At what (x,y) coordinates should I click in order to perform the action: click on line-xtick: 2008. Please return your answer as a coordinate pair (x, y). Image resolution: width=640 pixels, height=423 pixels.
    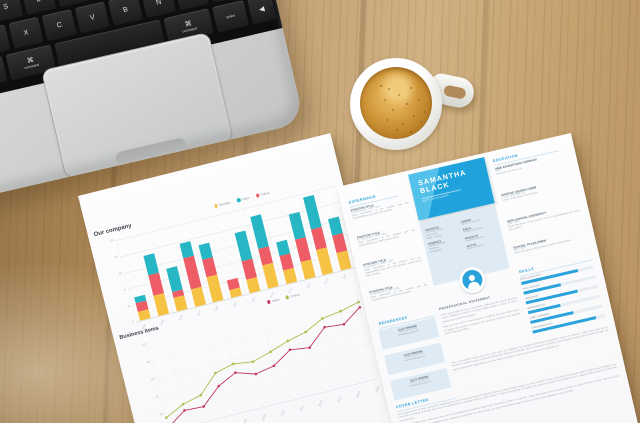
    Looking at the image, I should click on (245, 420).